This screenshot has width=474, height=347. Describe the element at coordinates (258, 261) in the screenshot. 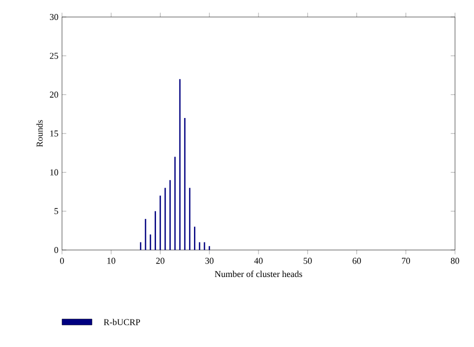

I see `x-tick-label: 40` at that location.